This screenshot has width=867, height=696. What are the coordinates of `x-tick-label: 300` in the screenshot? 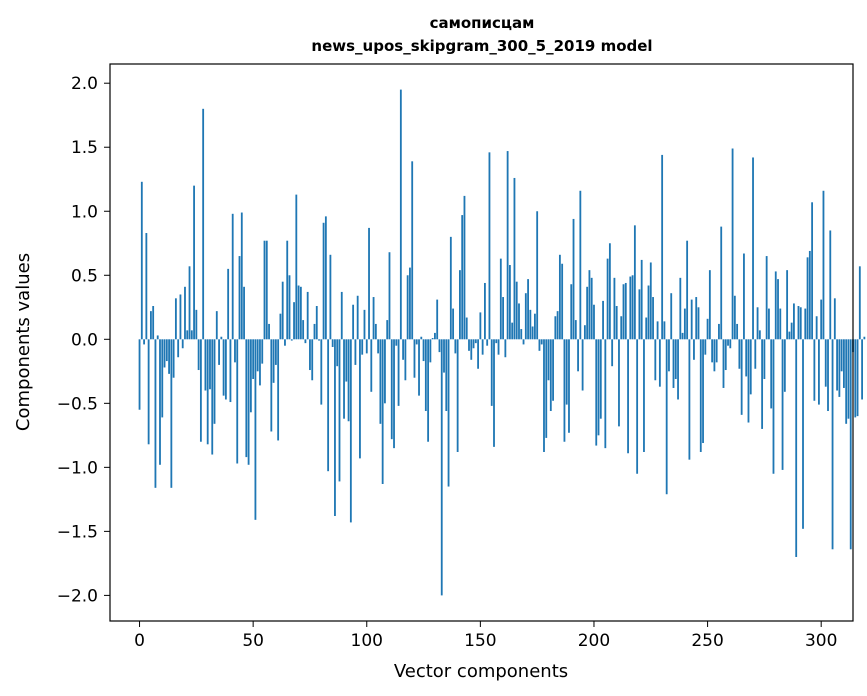 It's located at (821, 641).